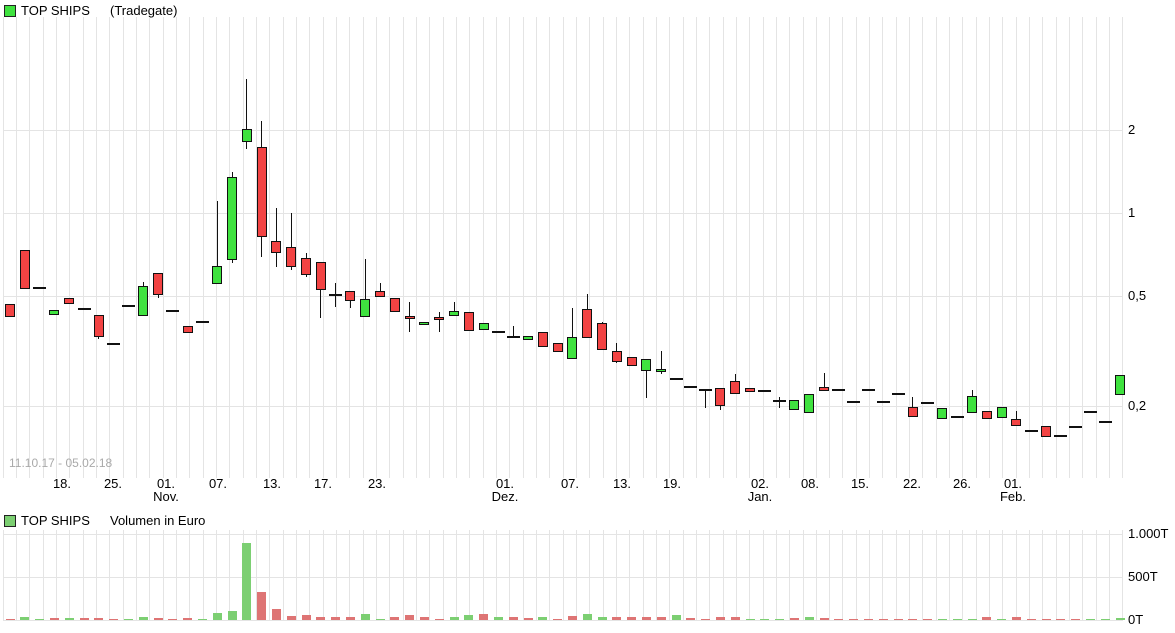  What do you see at coordinates (1148, 533) in the screenshot?
I see `volume-axis-tick-label: 1.000T` at bounding box center [1148, 533].